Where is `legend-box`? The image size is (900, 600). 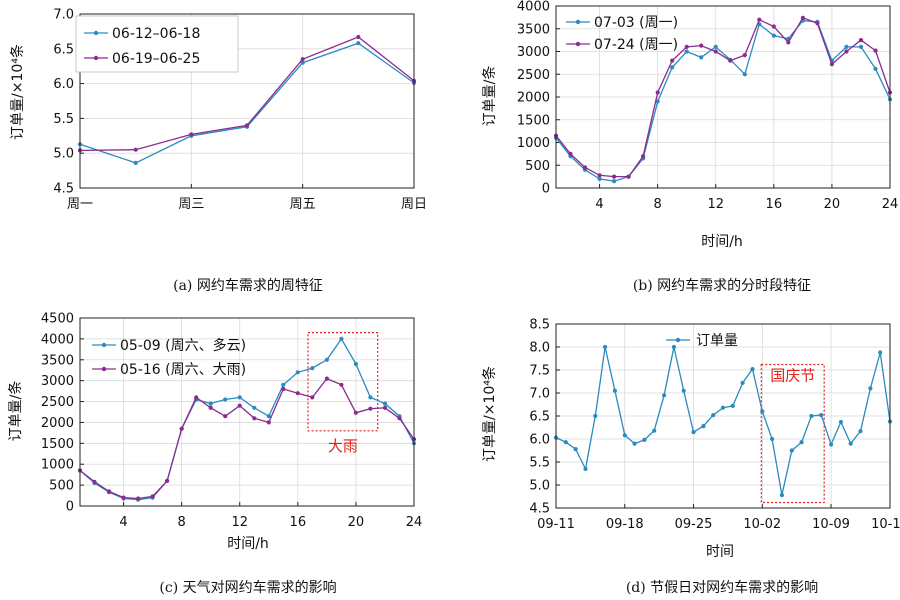 legend-box is located at coordinates (157, 44).